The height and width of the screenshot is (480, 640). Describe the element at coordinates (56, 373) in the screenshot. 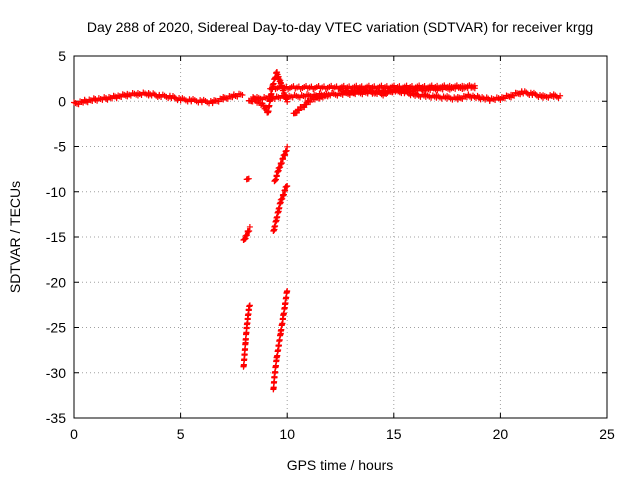

I see `y-tick-label: -30` at that location.